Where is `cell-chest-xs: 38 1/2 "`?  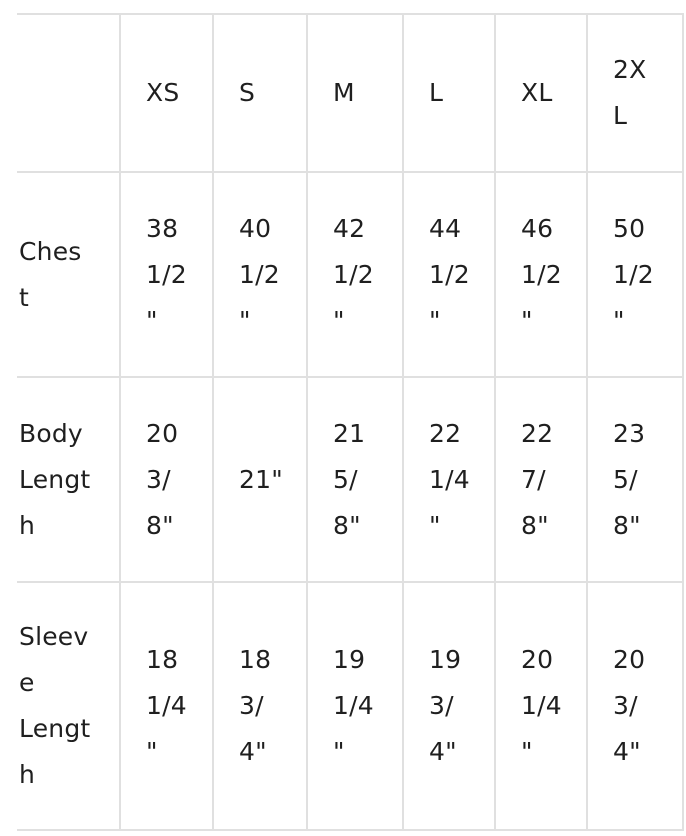
cell-chest-xs: 38 1/2 " is located at coordinates (167, 274).